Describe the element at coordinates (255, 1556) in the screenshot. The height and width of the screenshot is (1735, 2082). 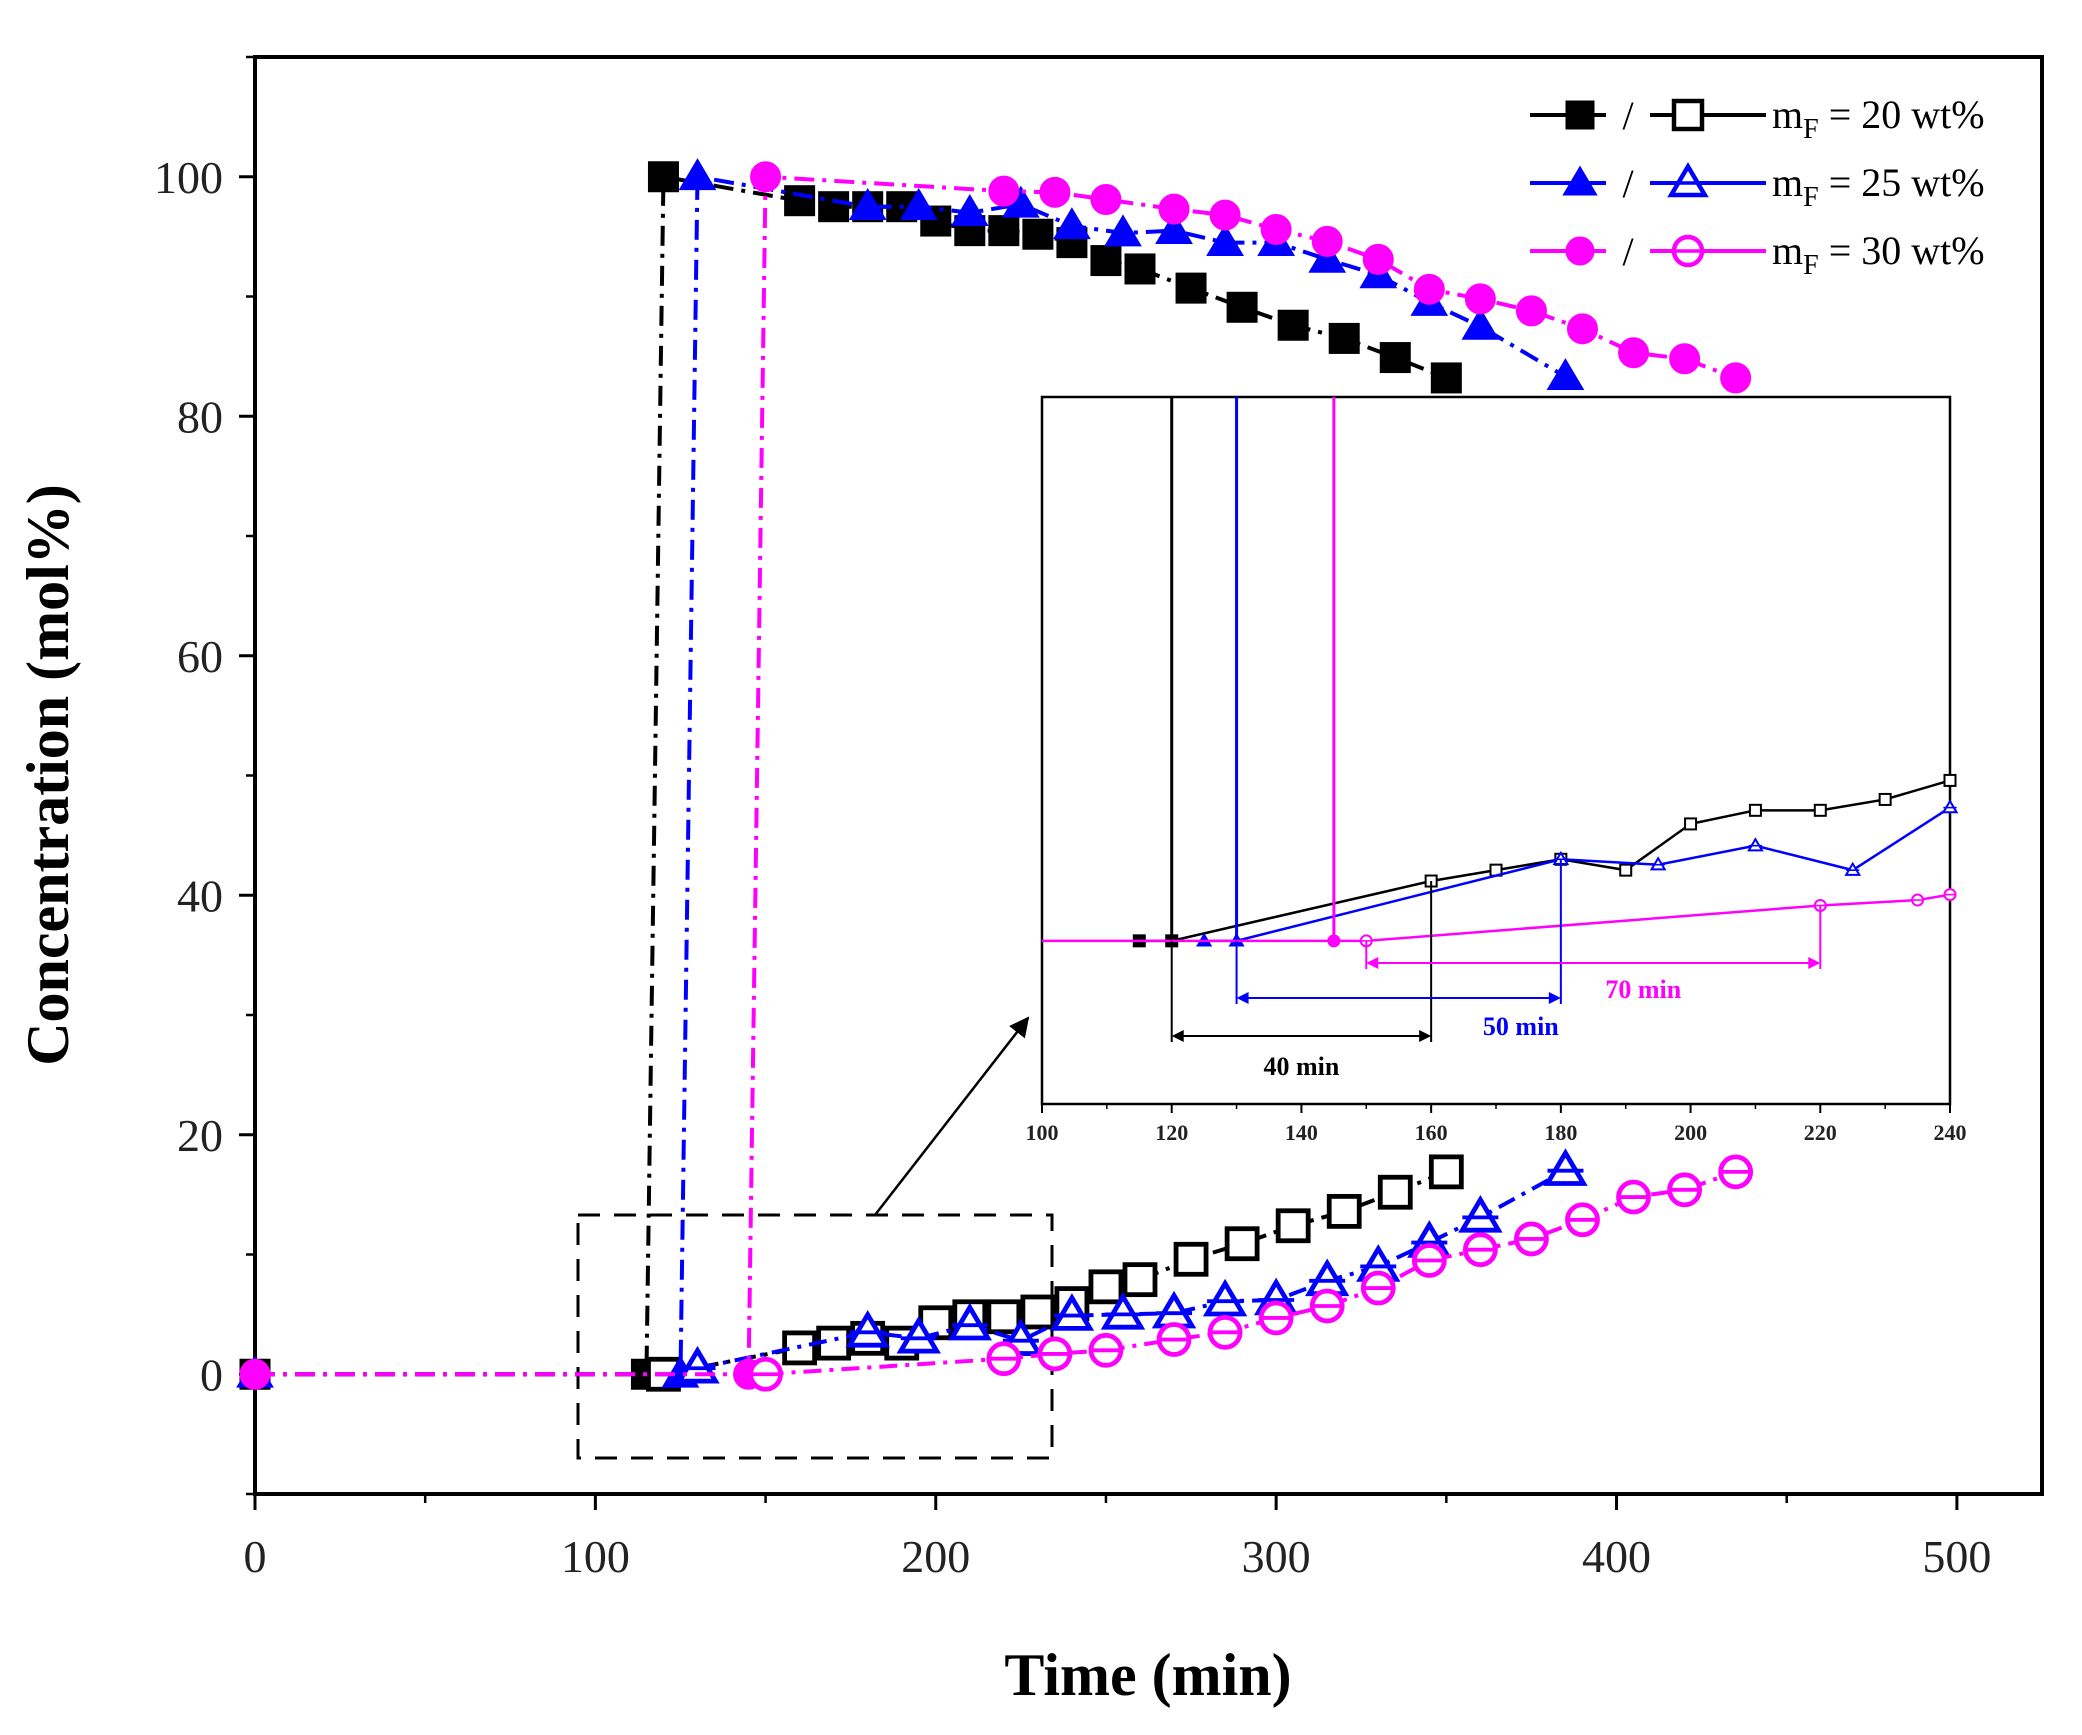
I see `x-tick-label: 0` at that location.